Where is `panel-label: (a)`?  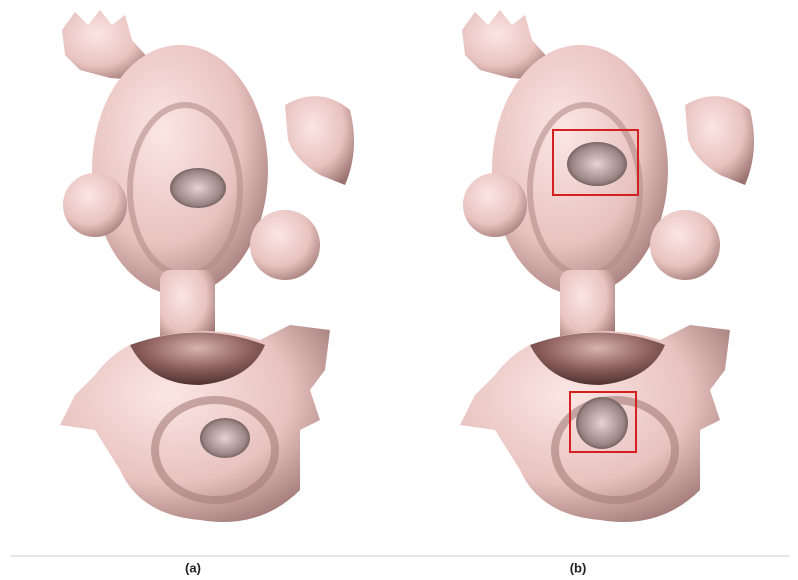 panel-label: (a) is located at coordinates (193, 567).